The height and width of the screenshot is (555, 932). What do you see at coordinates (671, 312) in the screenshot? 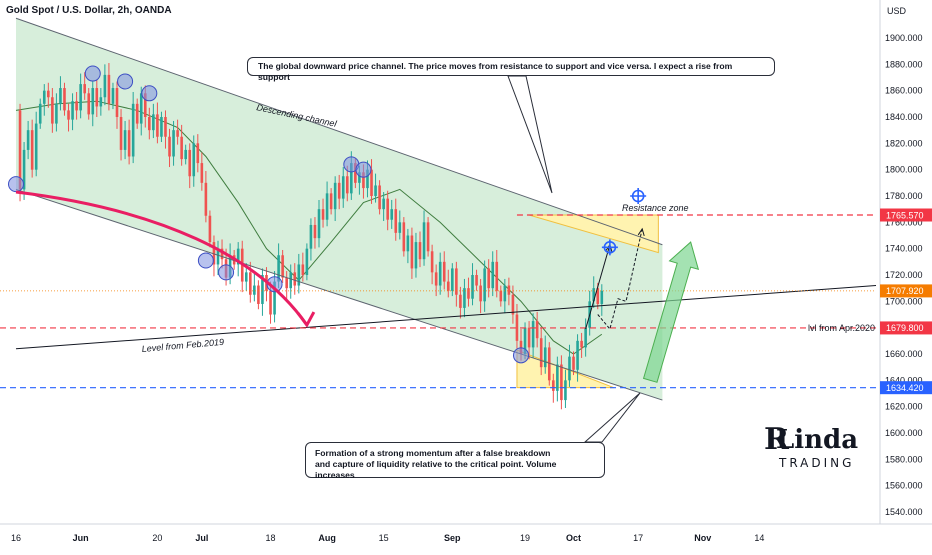
I see `big-up-arrow` at bounding box center [671, 312].